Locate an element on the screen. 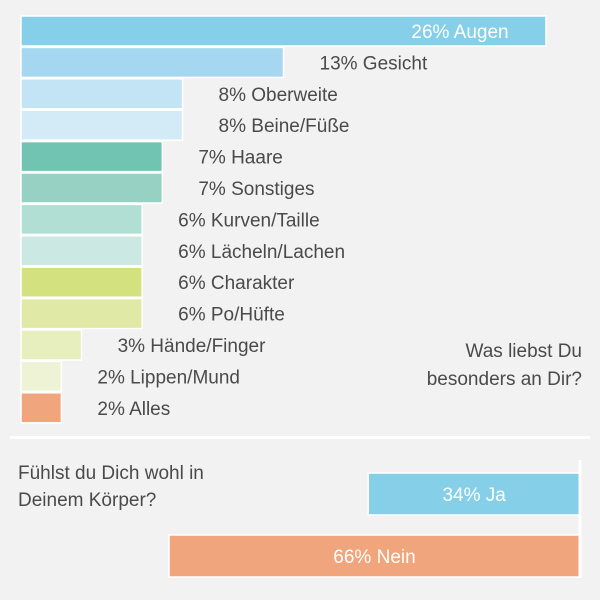  question-line-2: besonders an Dir? is located at coordinates (504, 379).